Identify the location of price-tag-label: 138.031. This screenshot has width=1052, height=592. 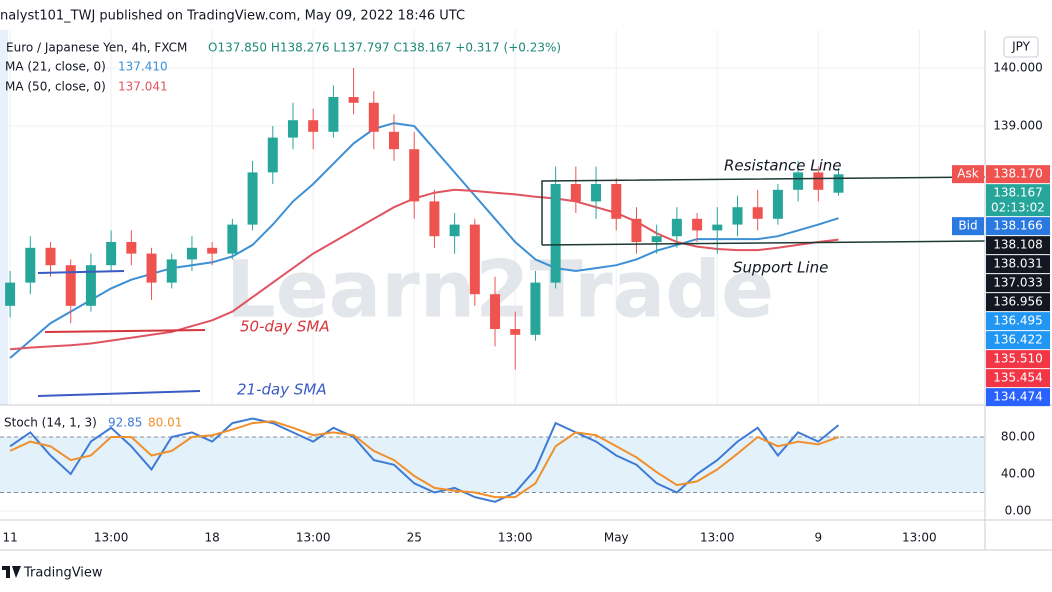
(1018, 264).